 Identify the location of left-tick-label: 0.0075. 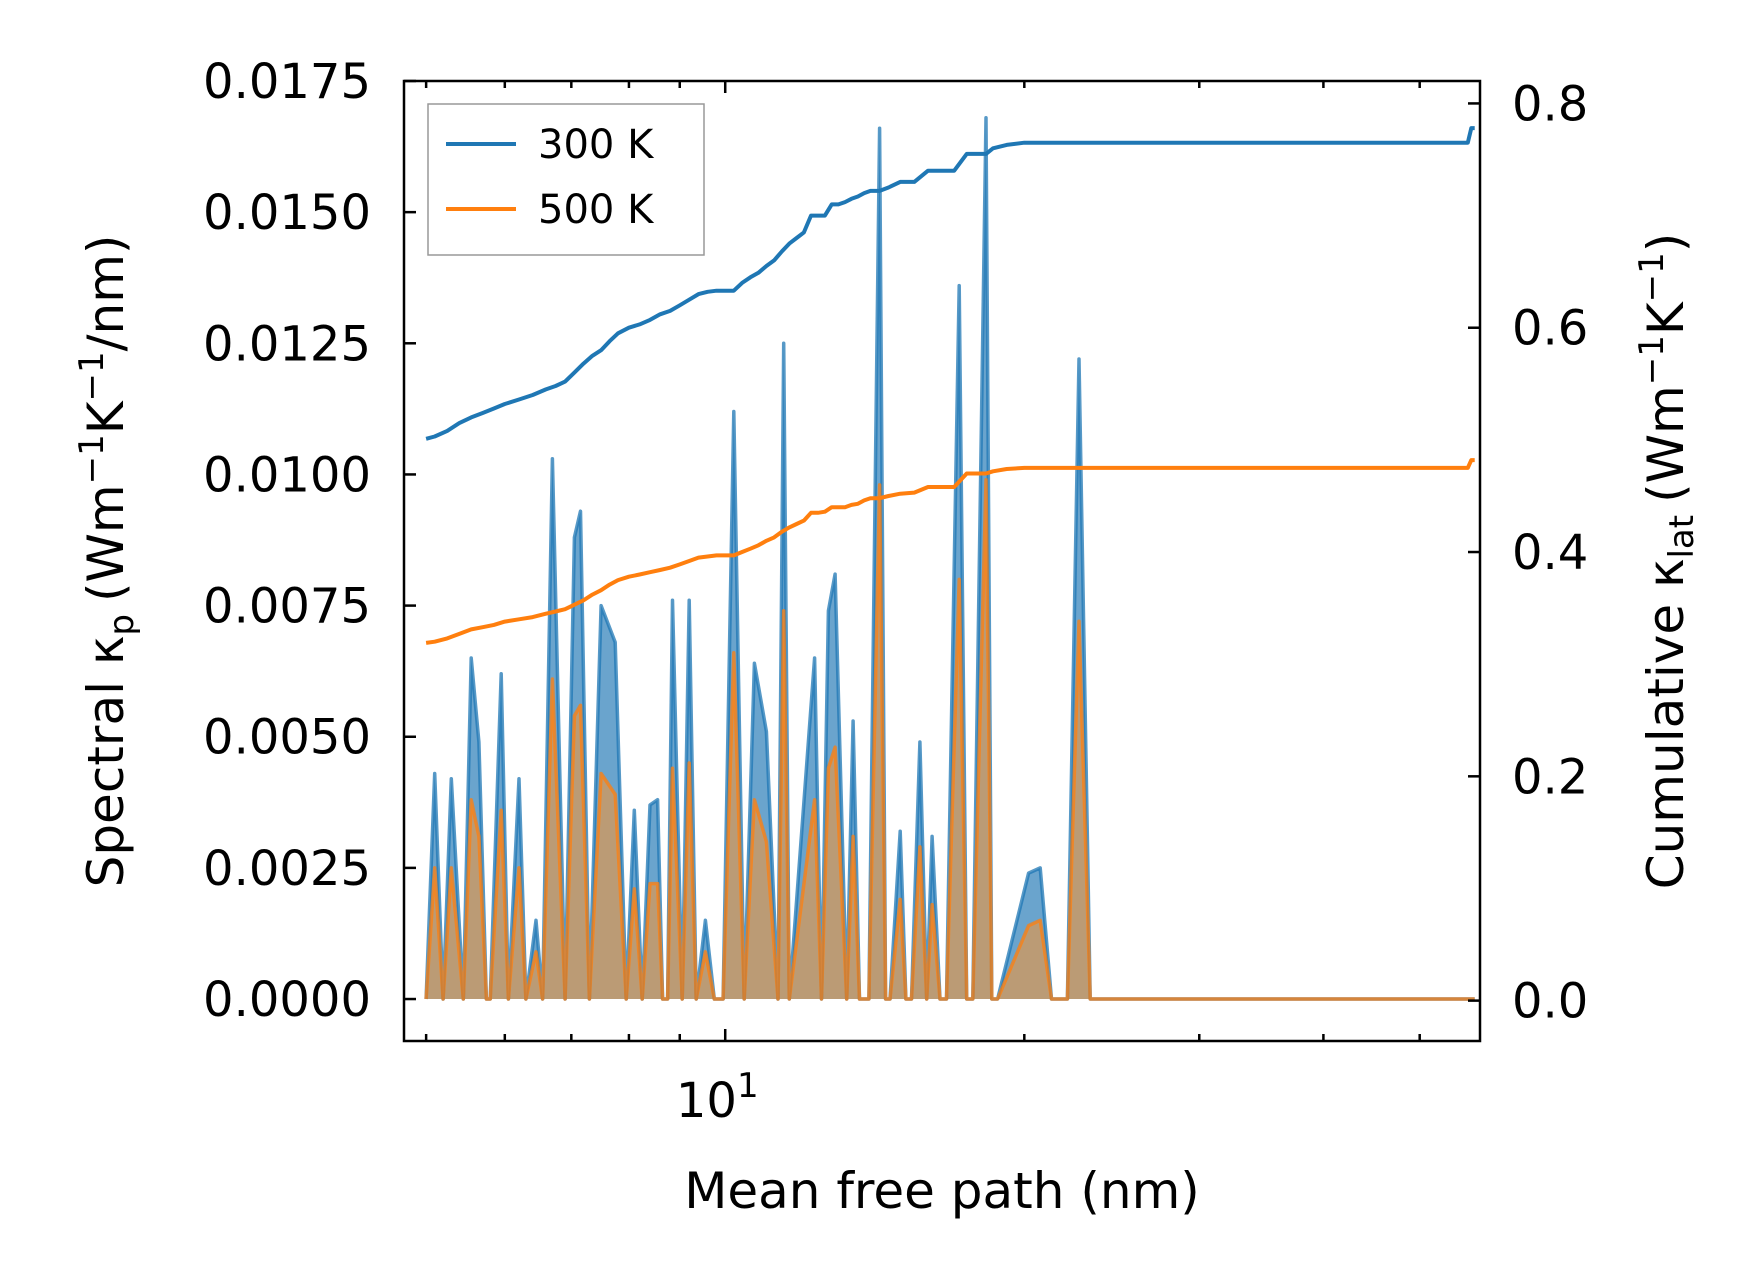
(287, 607).